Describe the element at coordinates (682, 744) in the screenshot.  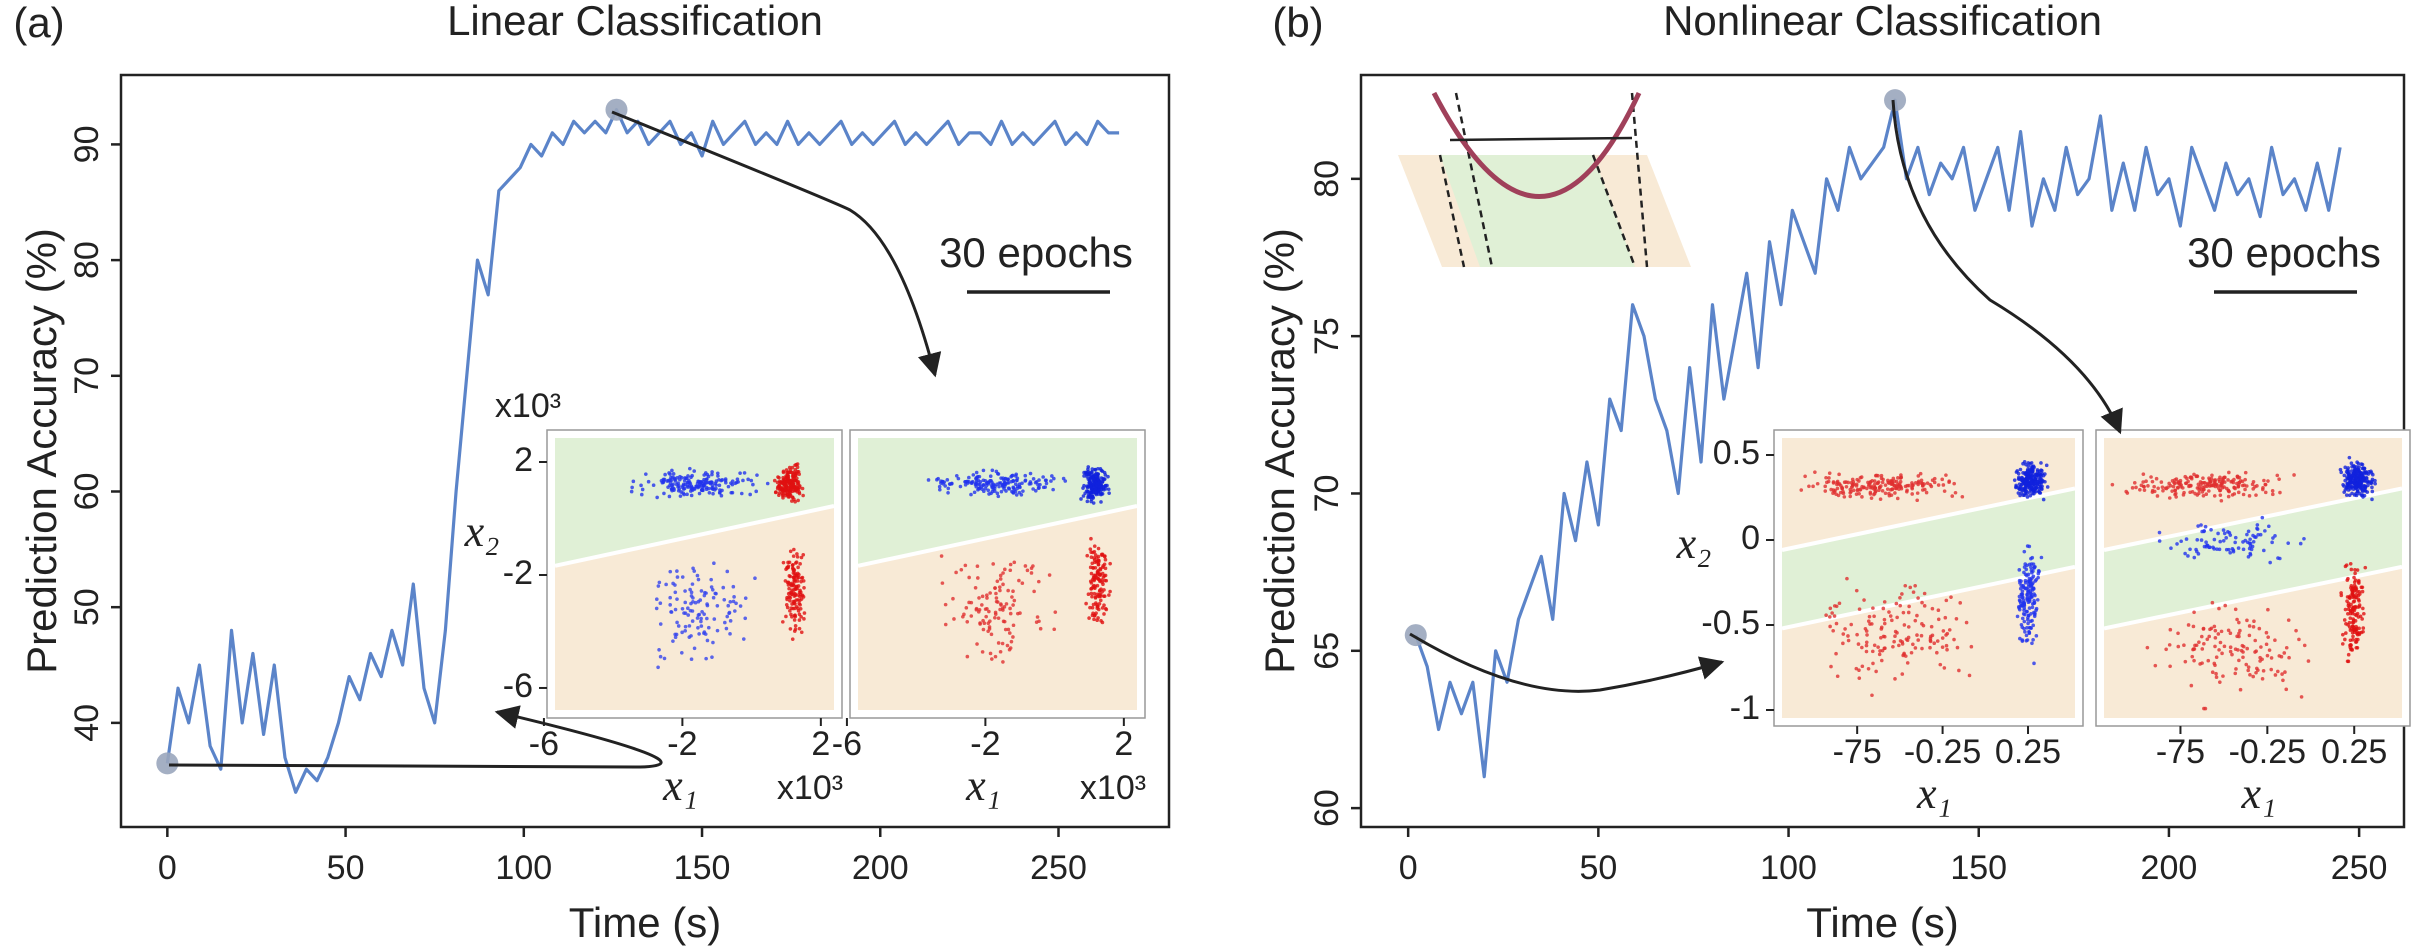
I see `inset-x-tick-label: -2` at that location.